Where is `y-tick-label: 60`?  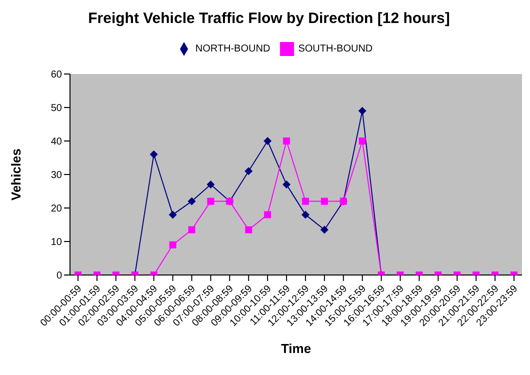 y-tick-label: 60 is located at coordinates (56, 75).